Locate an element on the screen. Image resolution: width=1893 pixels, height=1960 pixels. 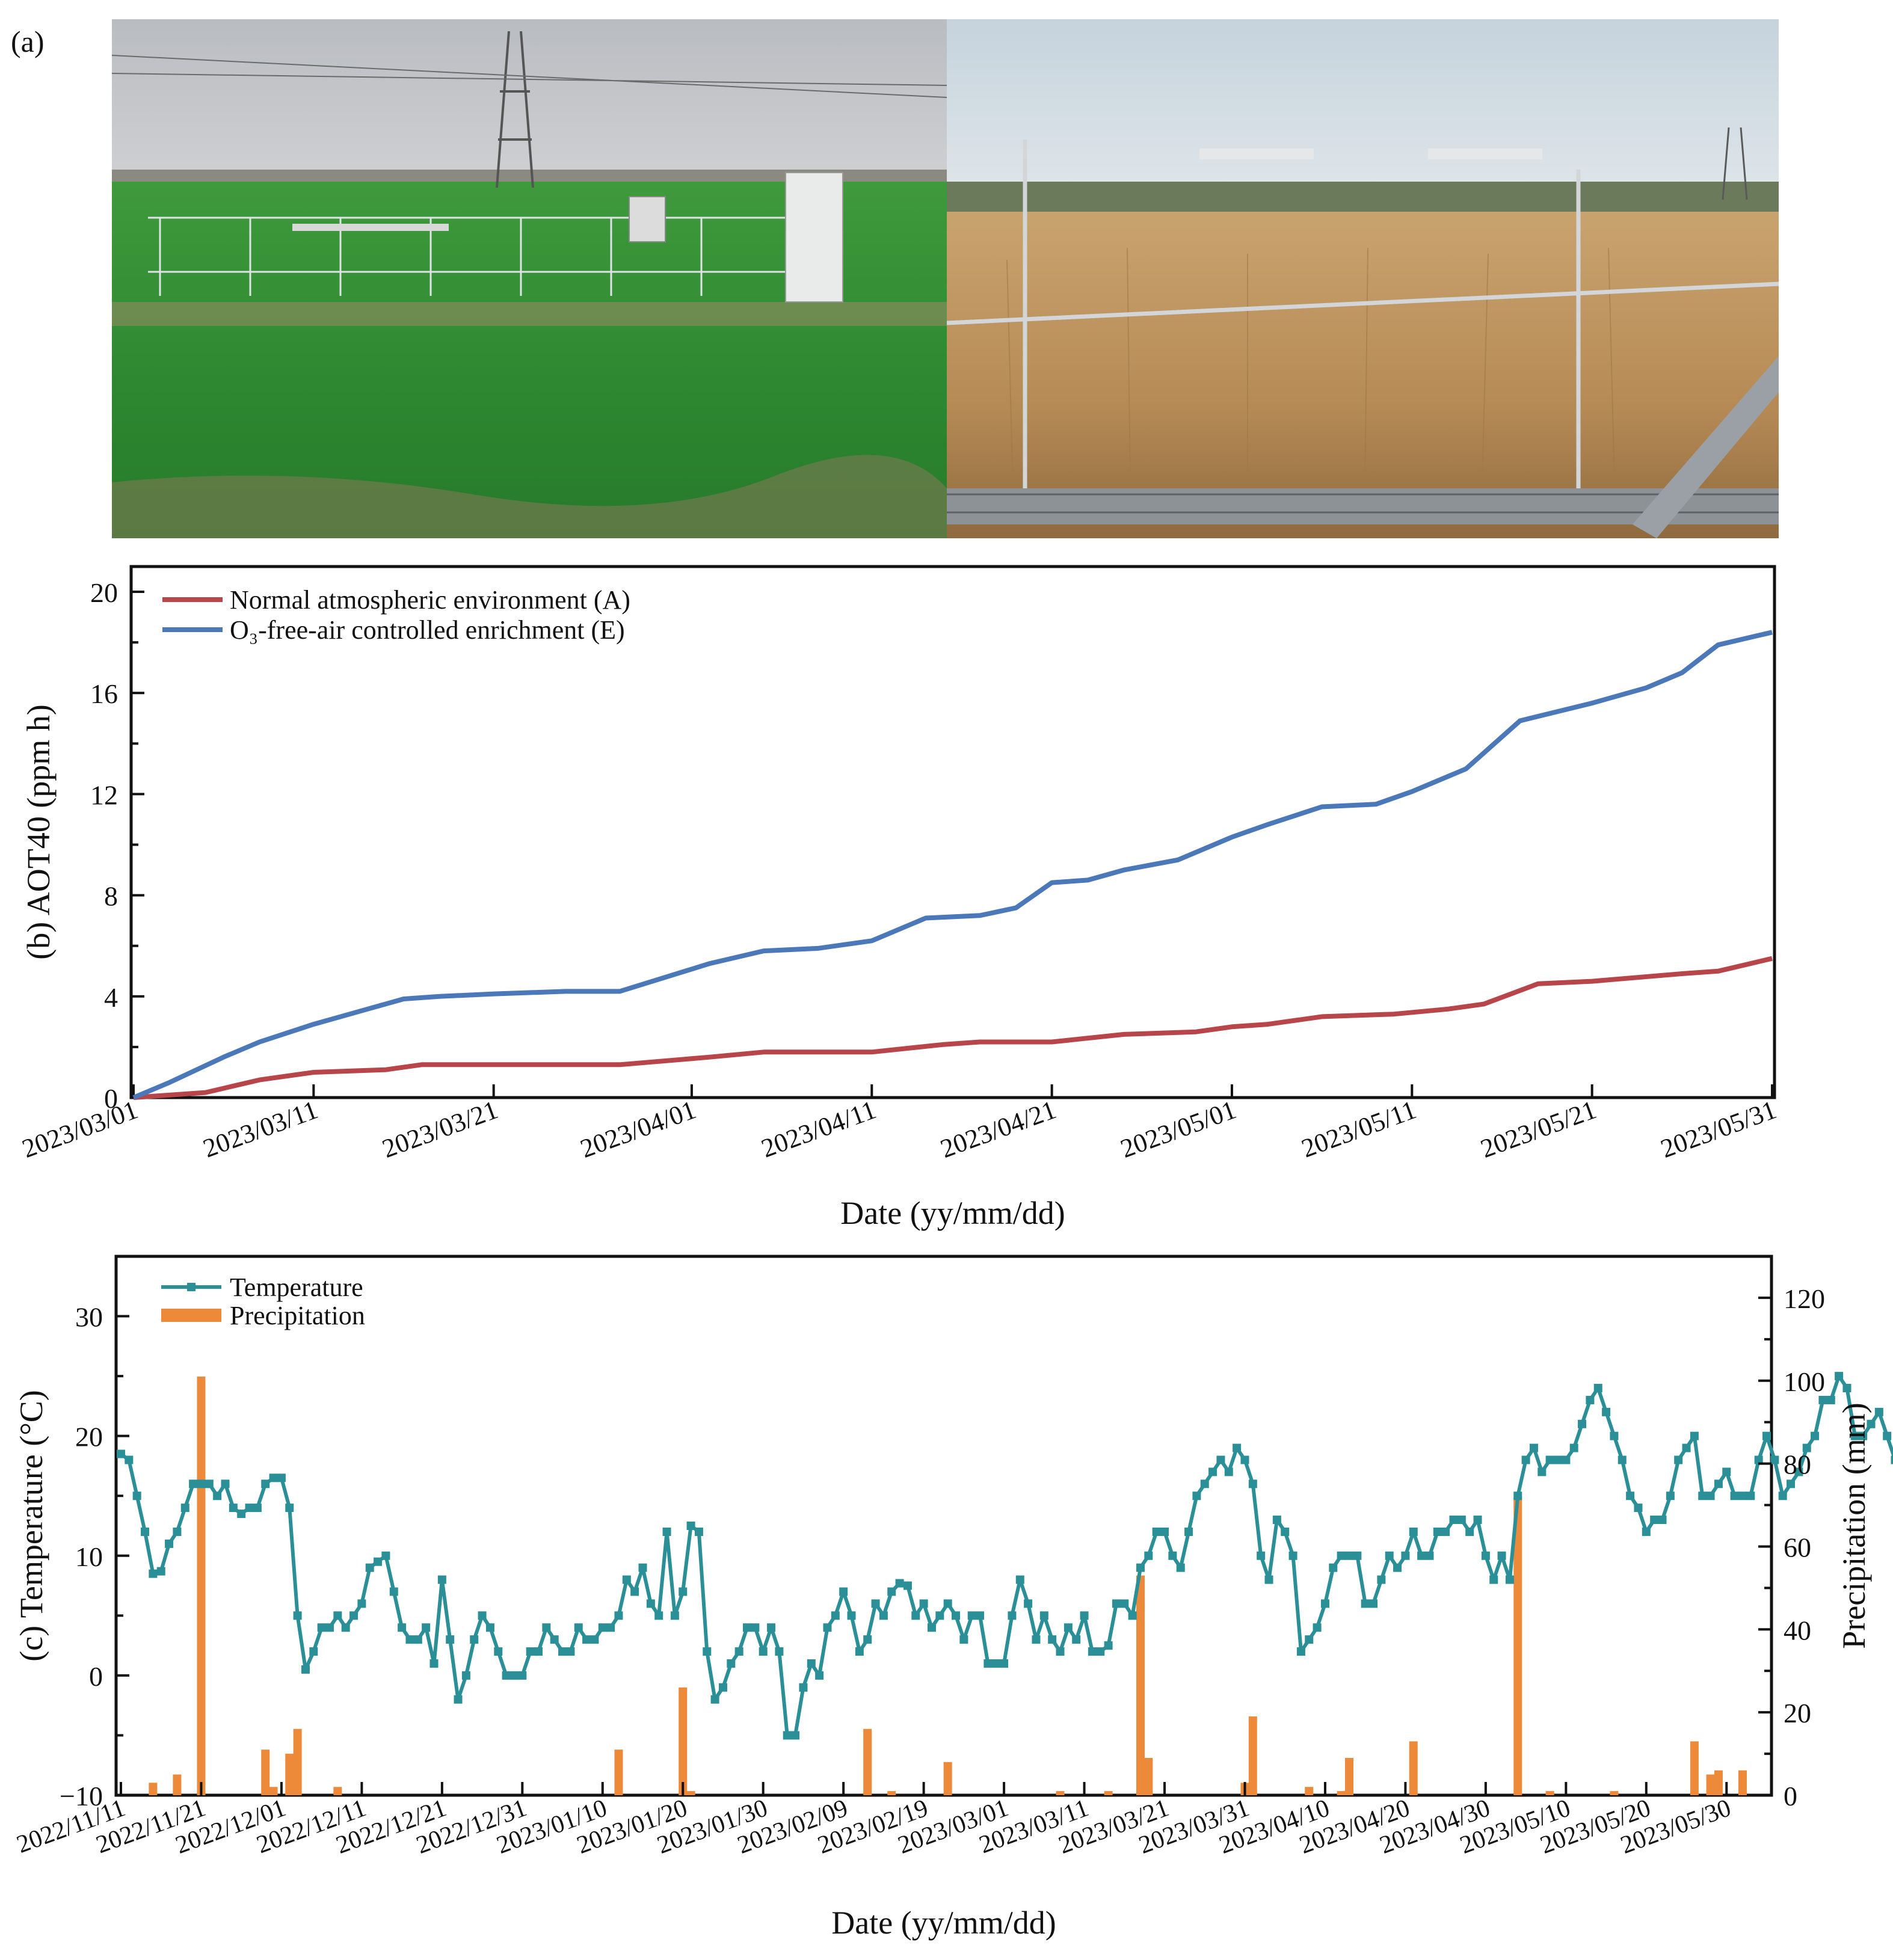
precipitation-axis-label: Precipitation (mm) is located at coordinates (1854, 1525).